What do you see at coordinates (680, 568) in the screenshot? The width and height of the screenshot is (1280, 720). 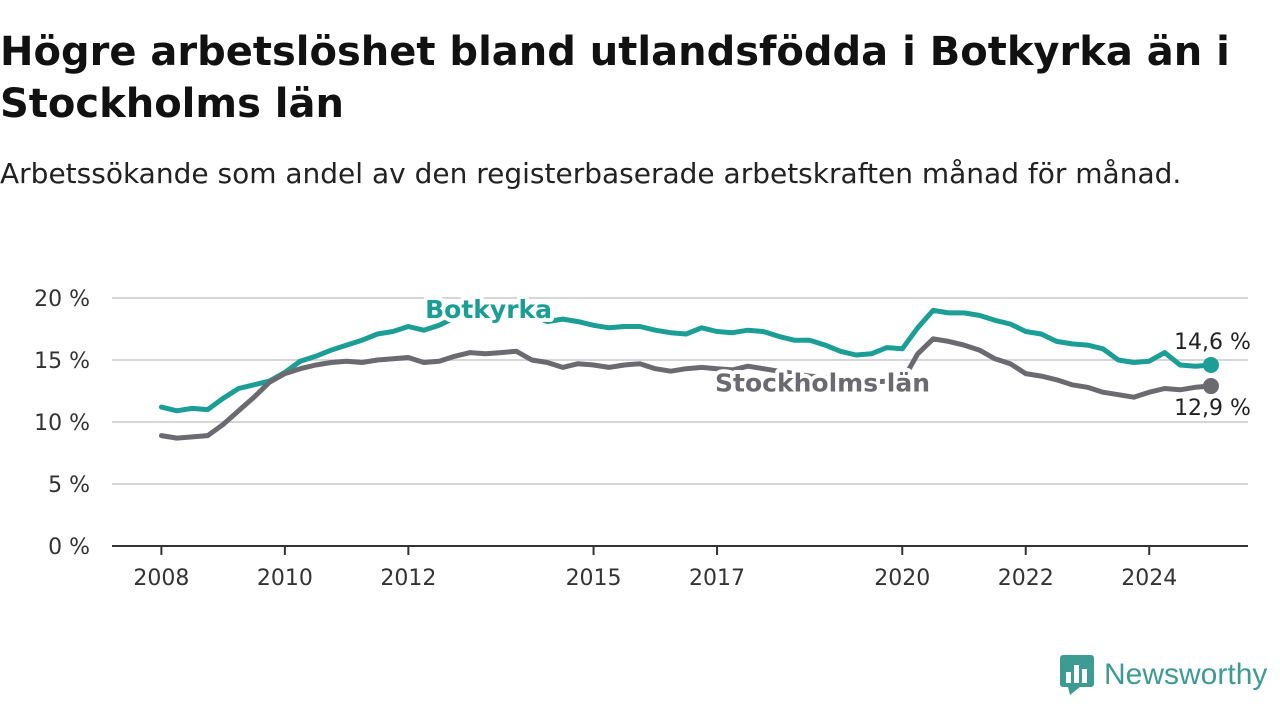 I see `x-axis: 2008 2010 2012 2015 2017 2020 2022 2024` at bounding box center [680, 568].